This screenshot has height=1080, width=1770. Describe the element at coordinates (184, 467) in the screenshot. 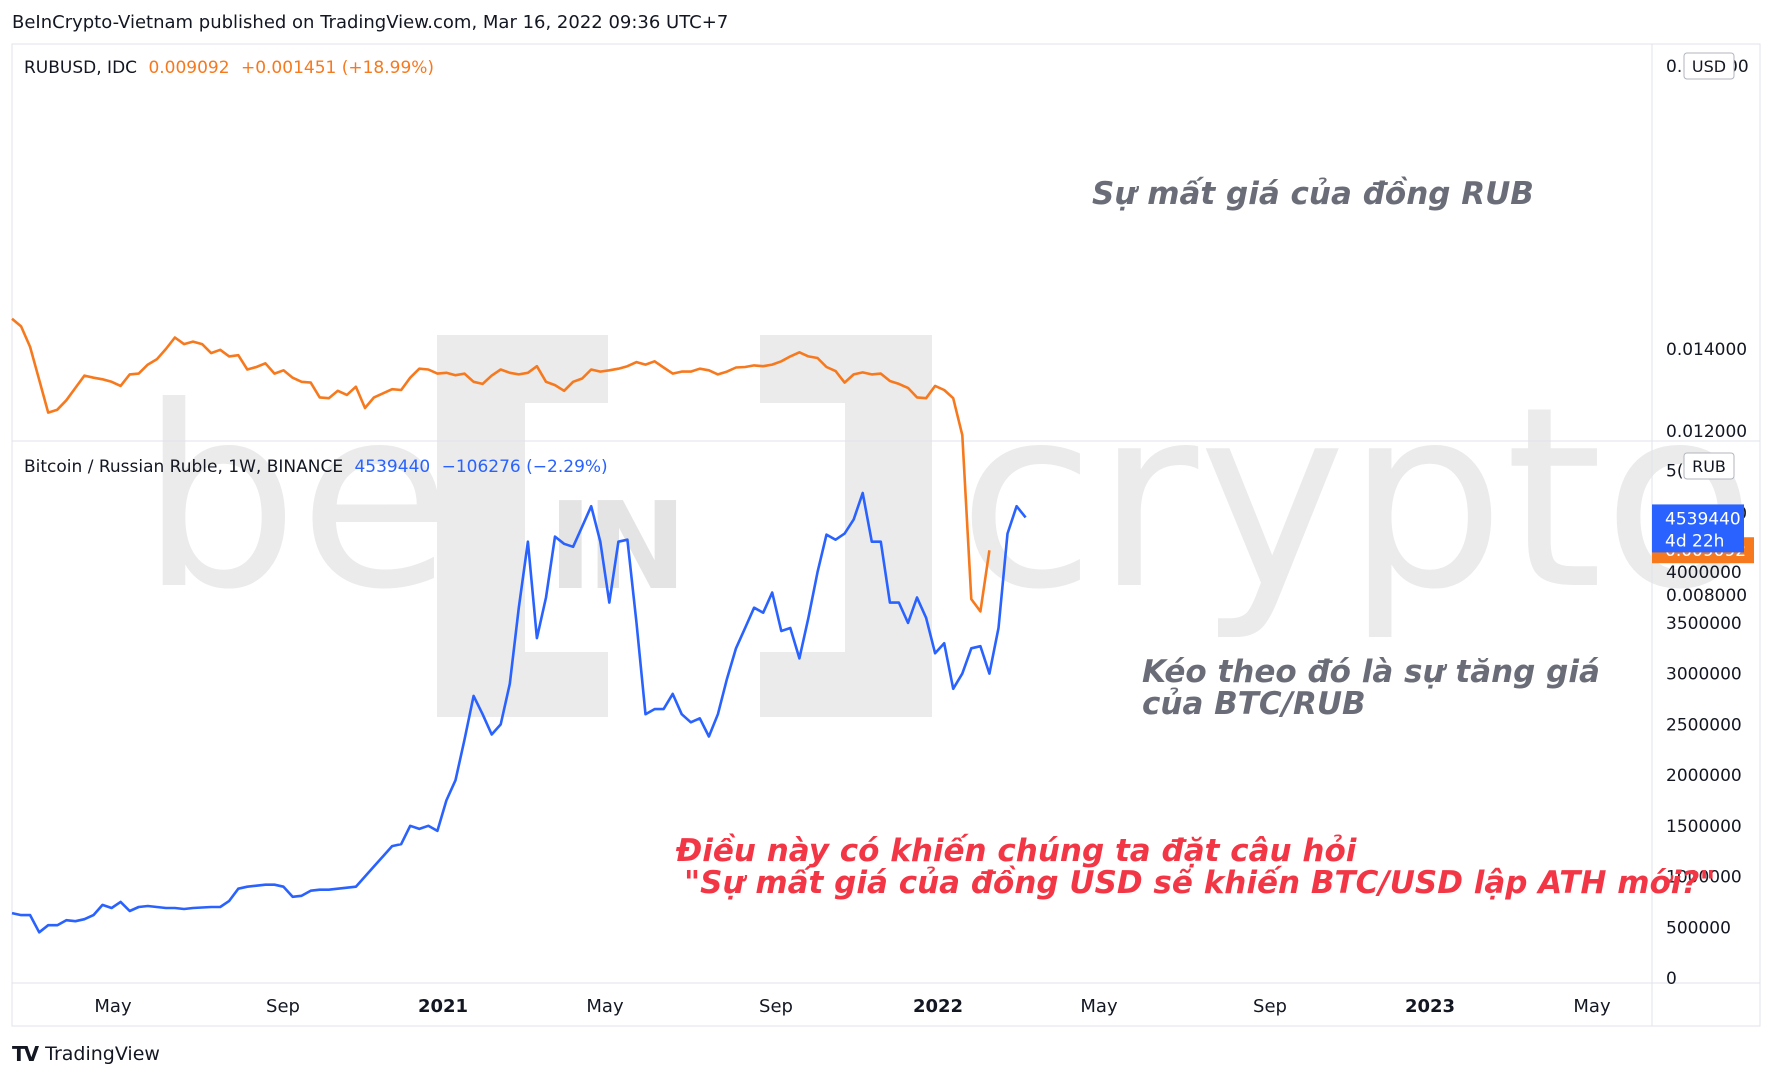

I see `btc-symbol: Bitcoin / Russian Ruble, 1W, BINANCE` at that location.